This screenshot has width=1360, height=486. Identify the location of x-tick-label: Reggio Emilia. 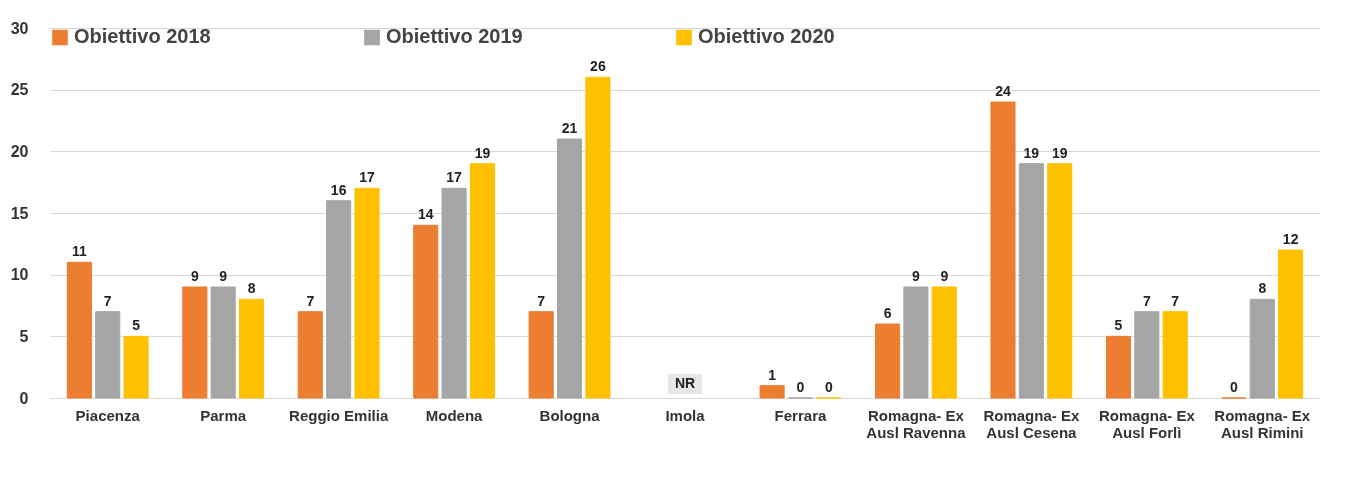
(339, 415).